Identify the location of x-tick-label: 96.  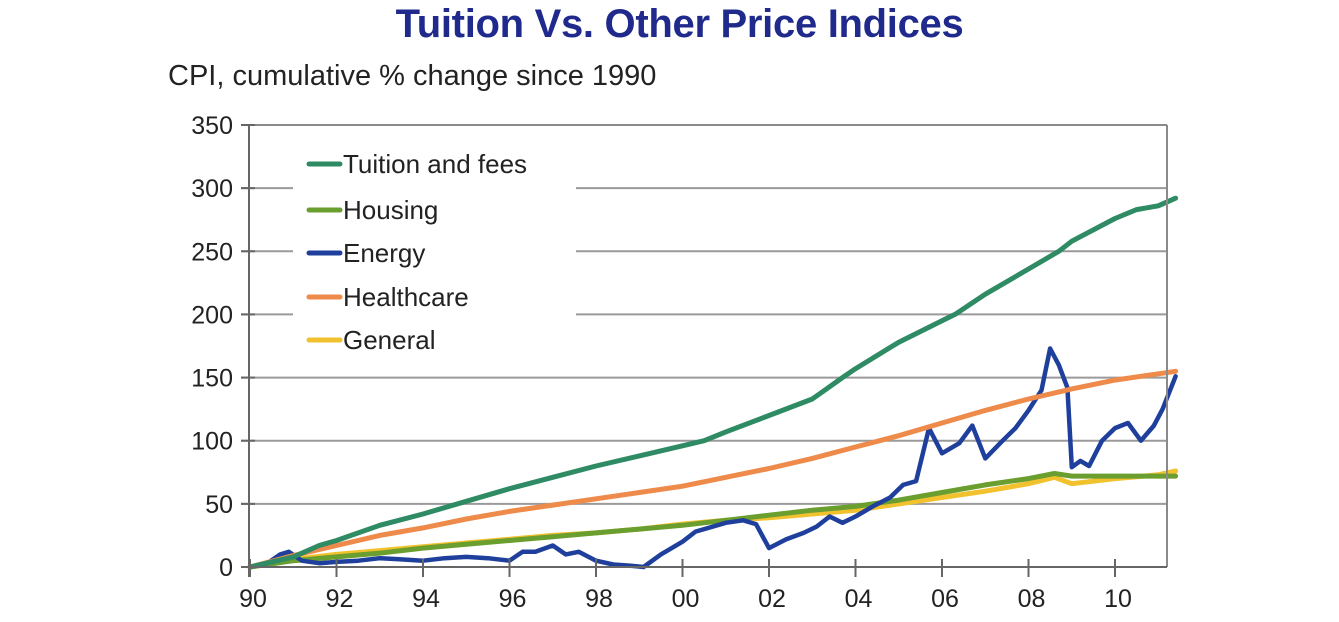
(513, 599).